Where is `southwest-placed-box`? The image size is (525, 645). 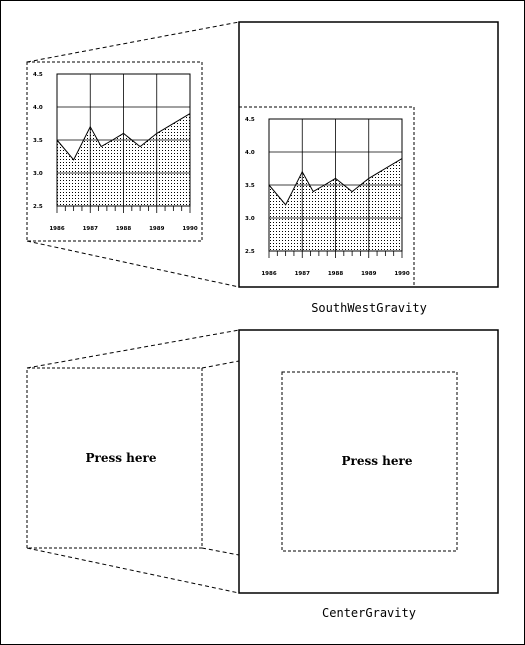 southwest-placed-box is located at coordinates (326, 197).